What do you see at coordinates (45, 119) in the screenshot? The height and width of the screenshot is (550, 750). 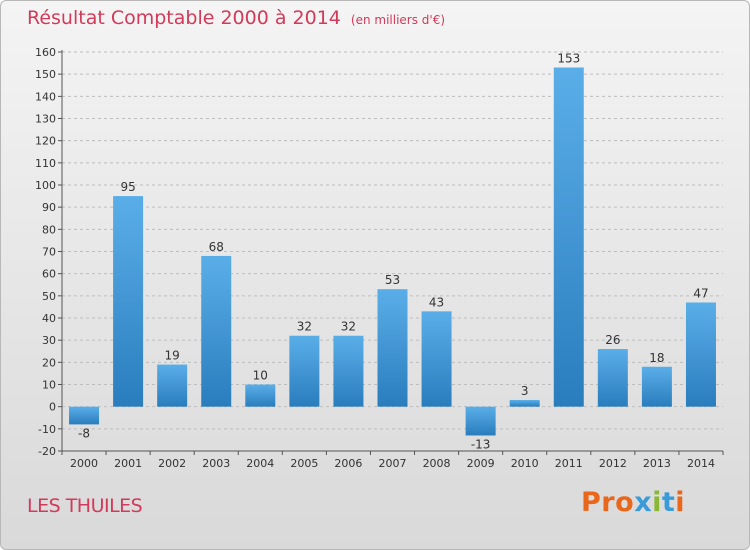 I see `y-tick-label: 130` at bounding box center [45, 119].